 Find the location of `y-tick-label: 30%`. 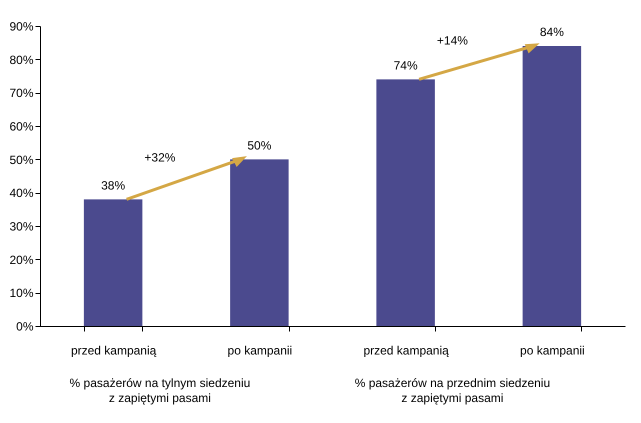

y-tick-label: 30% is located at coordinates (21, 227).